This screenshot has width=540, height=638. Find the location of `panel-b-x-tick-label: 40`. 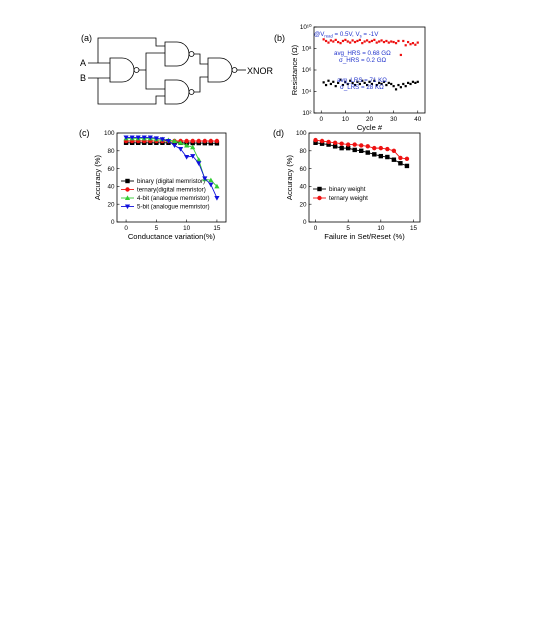

panel-b-x-tick-label: 40 is located at coordinates (418, 119).